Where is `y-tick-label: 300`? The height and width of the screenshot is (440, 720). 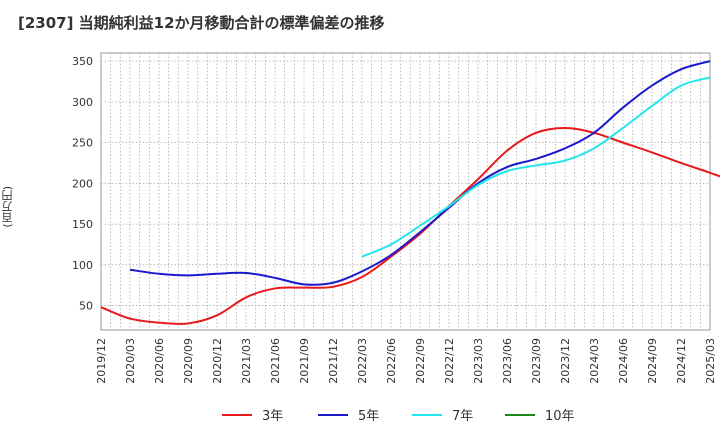 y-tick-label: 300 is located at coordinates (82, 102).